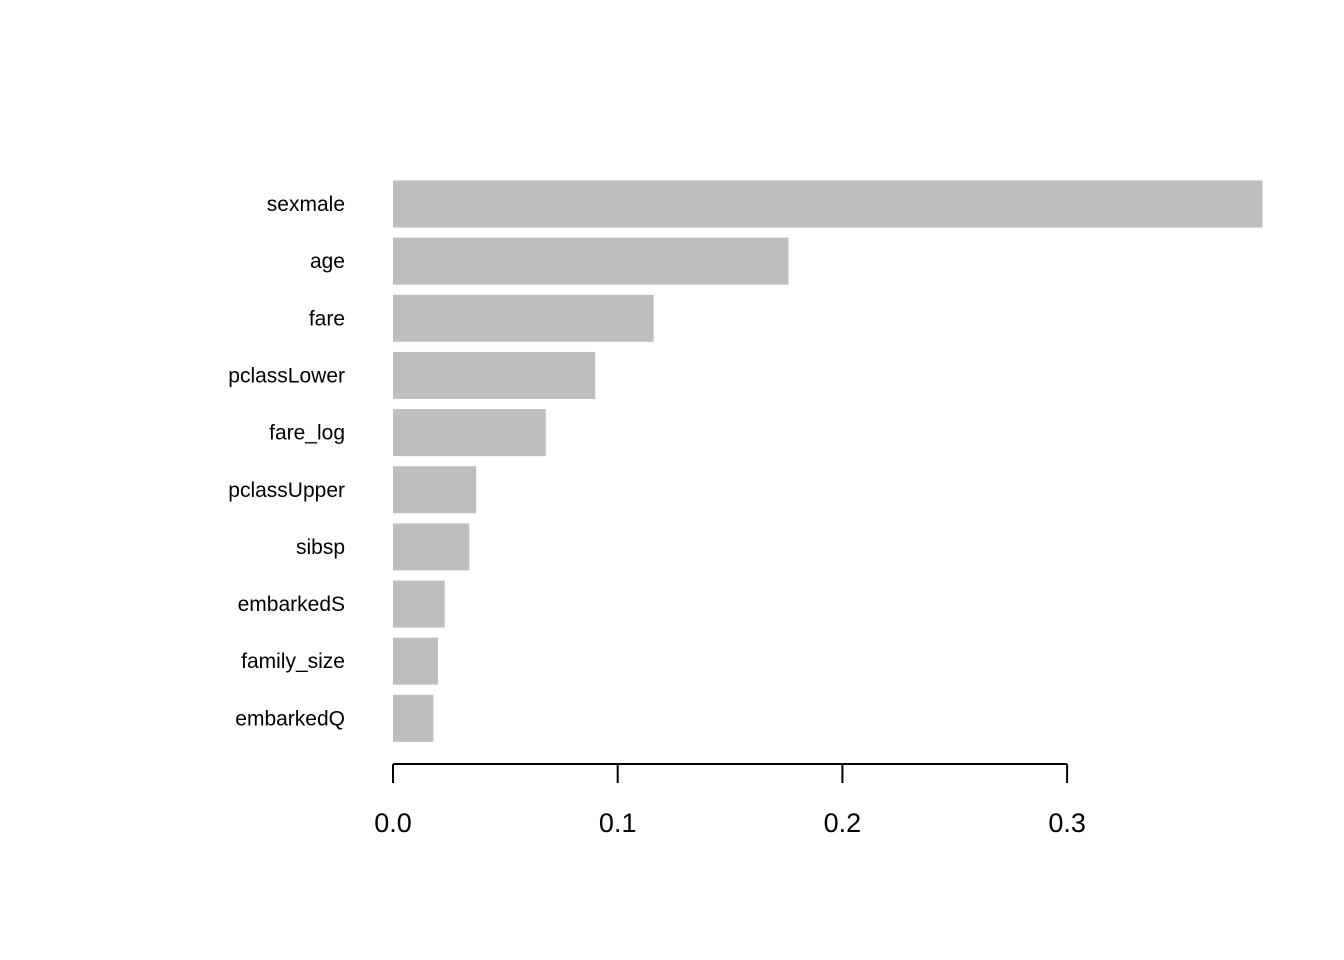 The height and width of the screenshot is (960, 1344). I want to click on bar-embarkedS, so click(419, 604).